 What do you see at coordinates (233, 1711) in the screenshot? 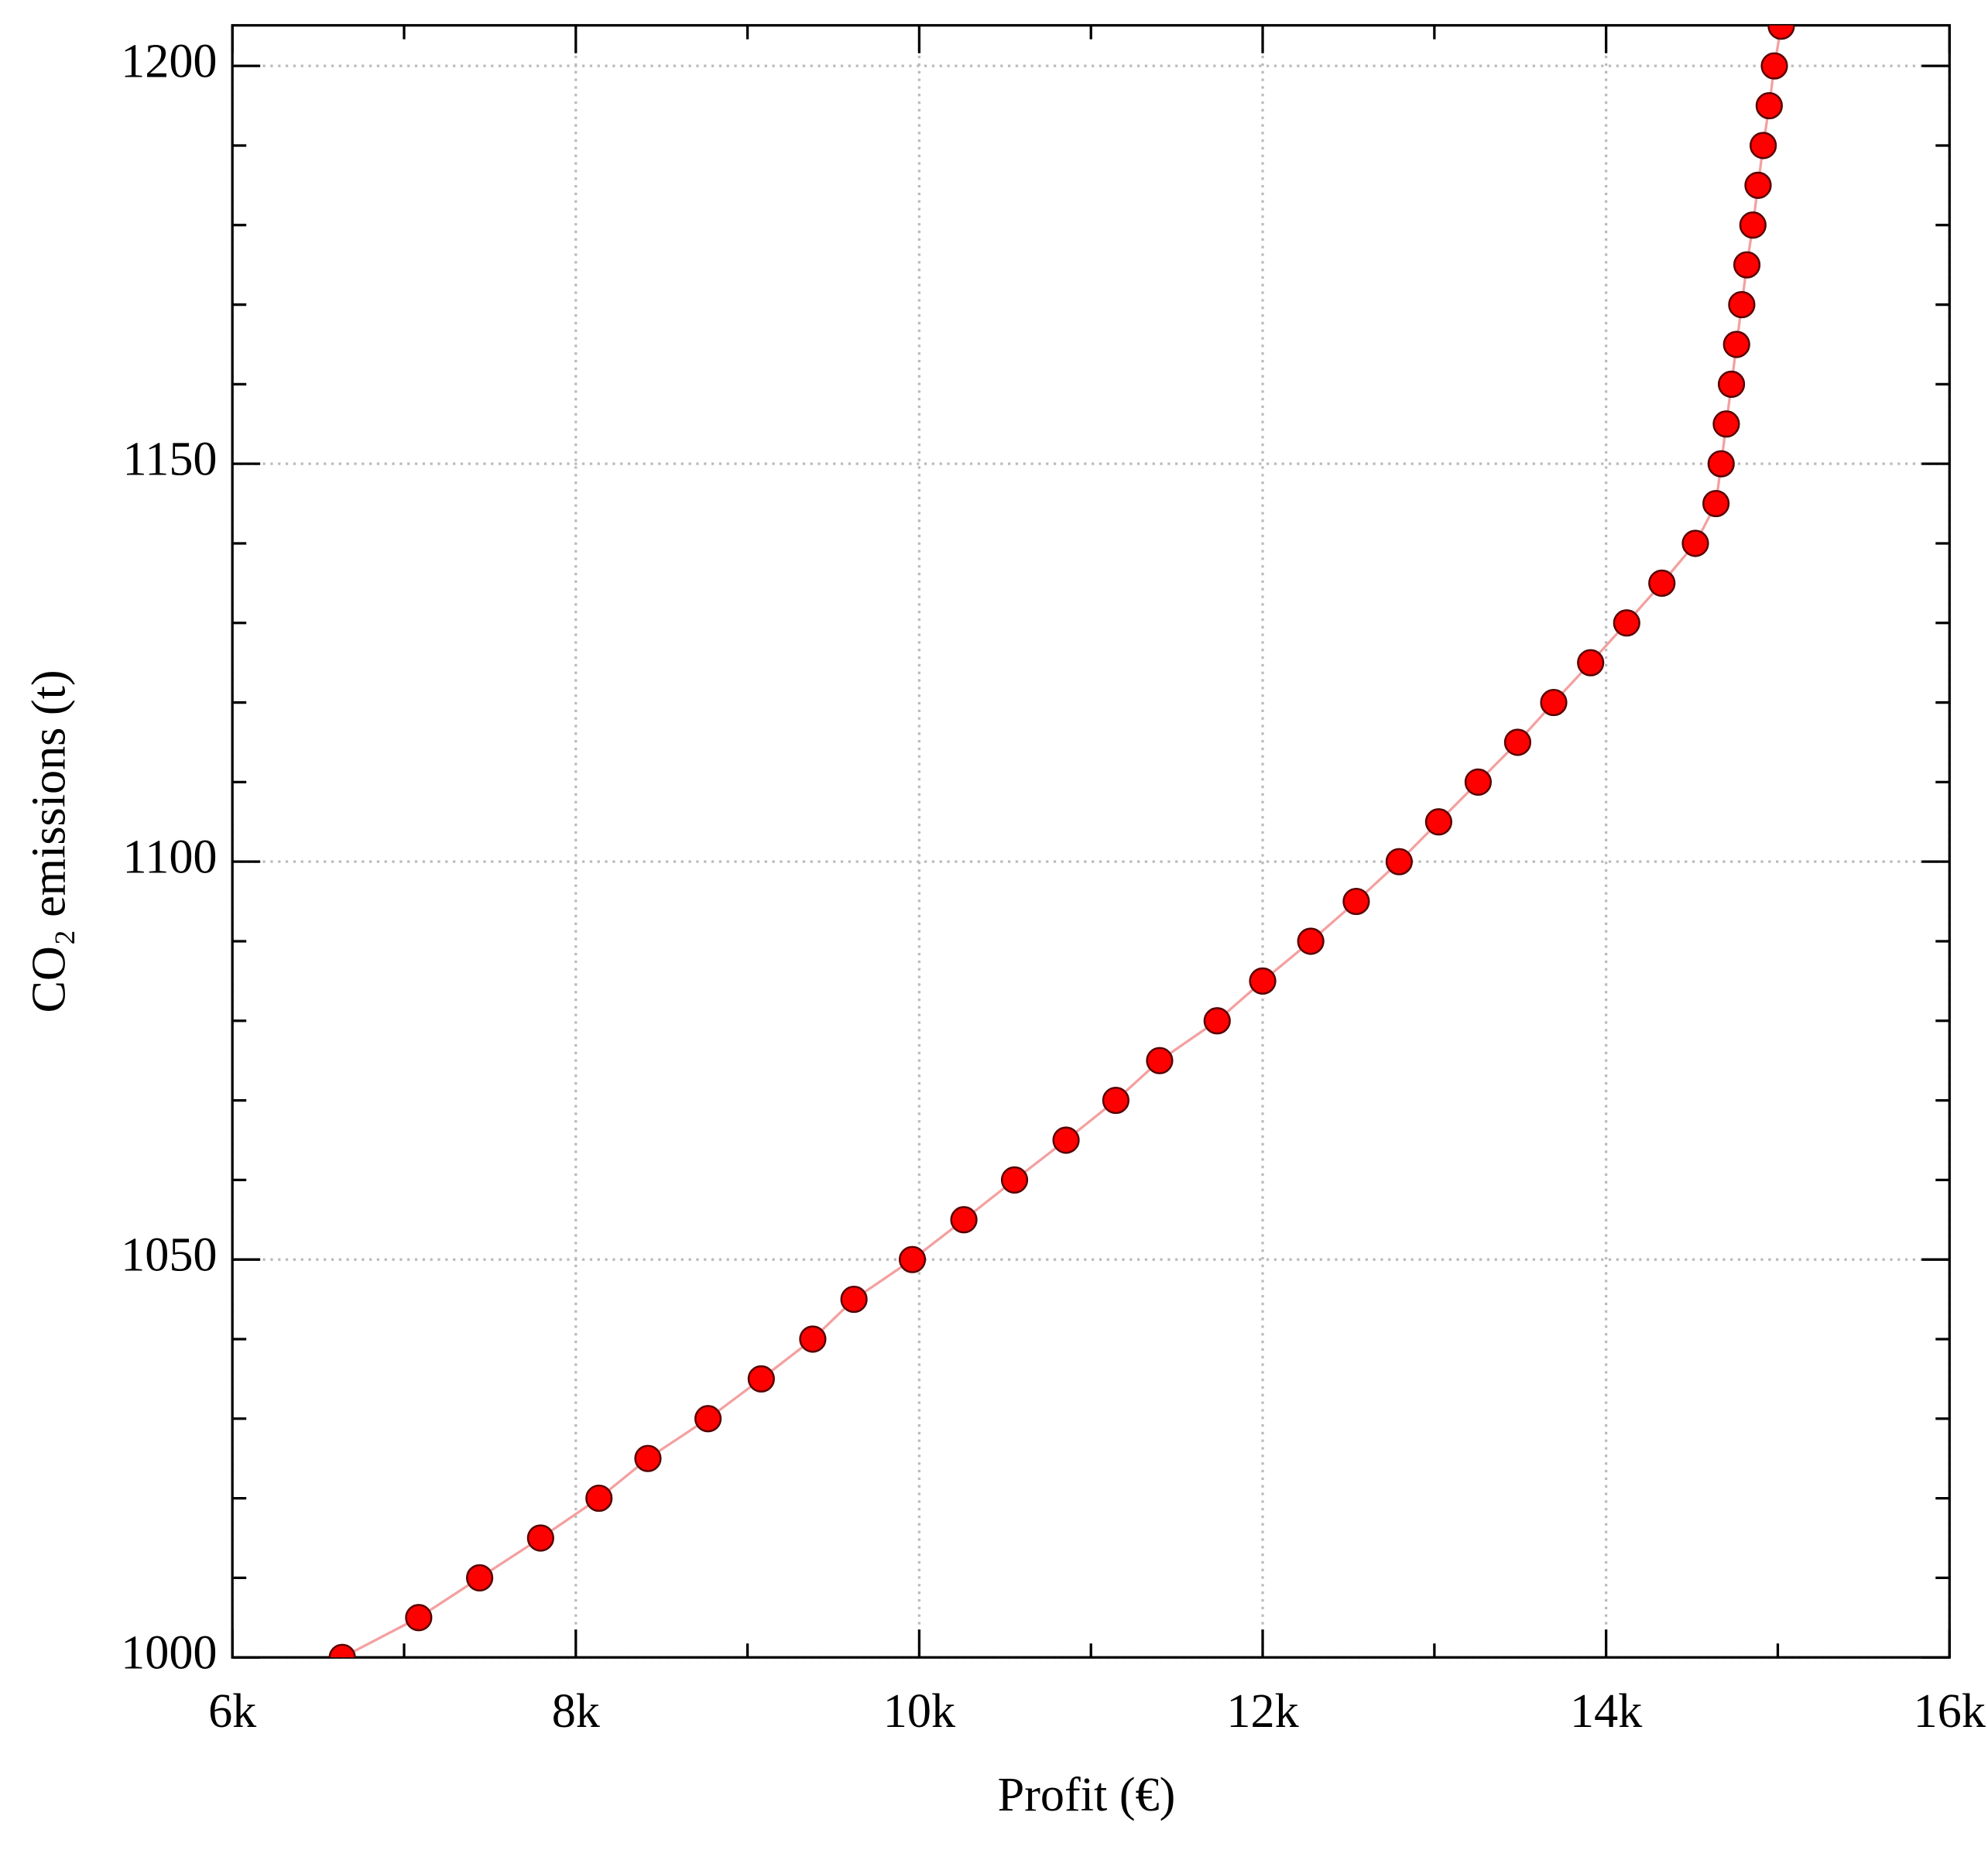
I see `x-tick-label: 6k` at bounding box center [233, 1711].